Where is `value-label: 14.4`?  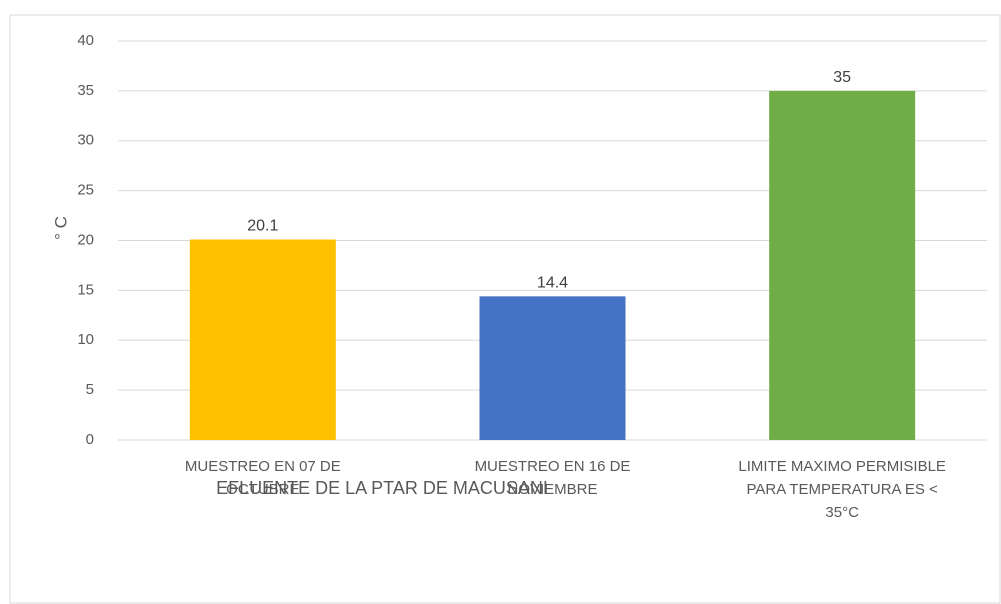 value-label: 14.4 is located at coordinates (552, 283).